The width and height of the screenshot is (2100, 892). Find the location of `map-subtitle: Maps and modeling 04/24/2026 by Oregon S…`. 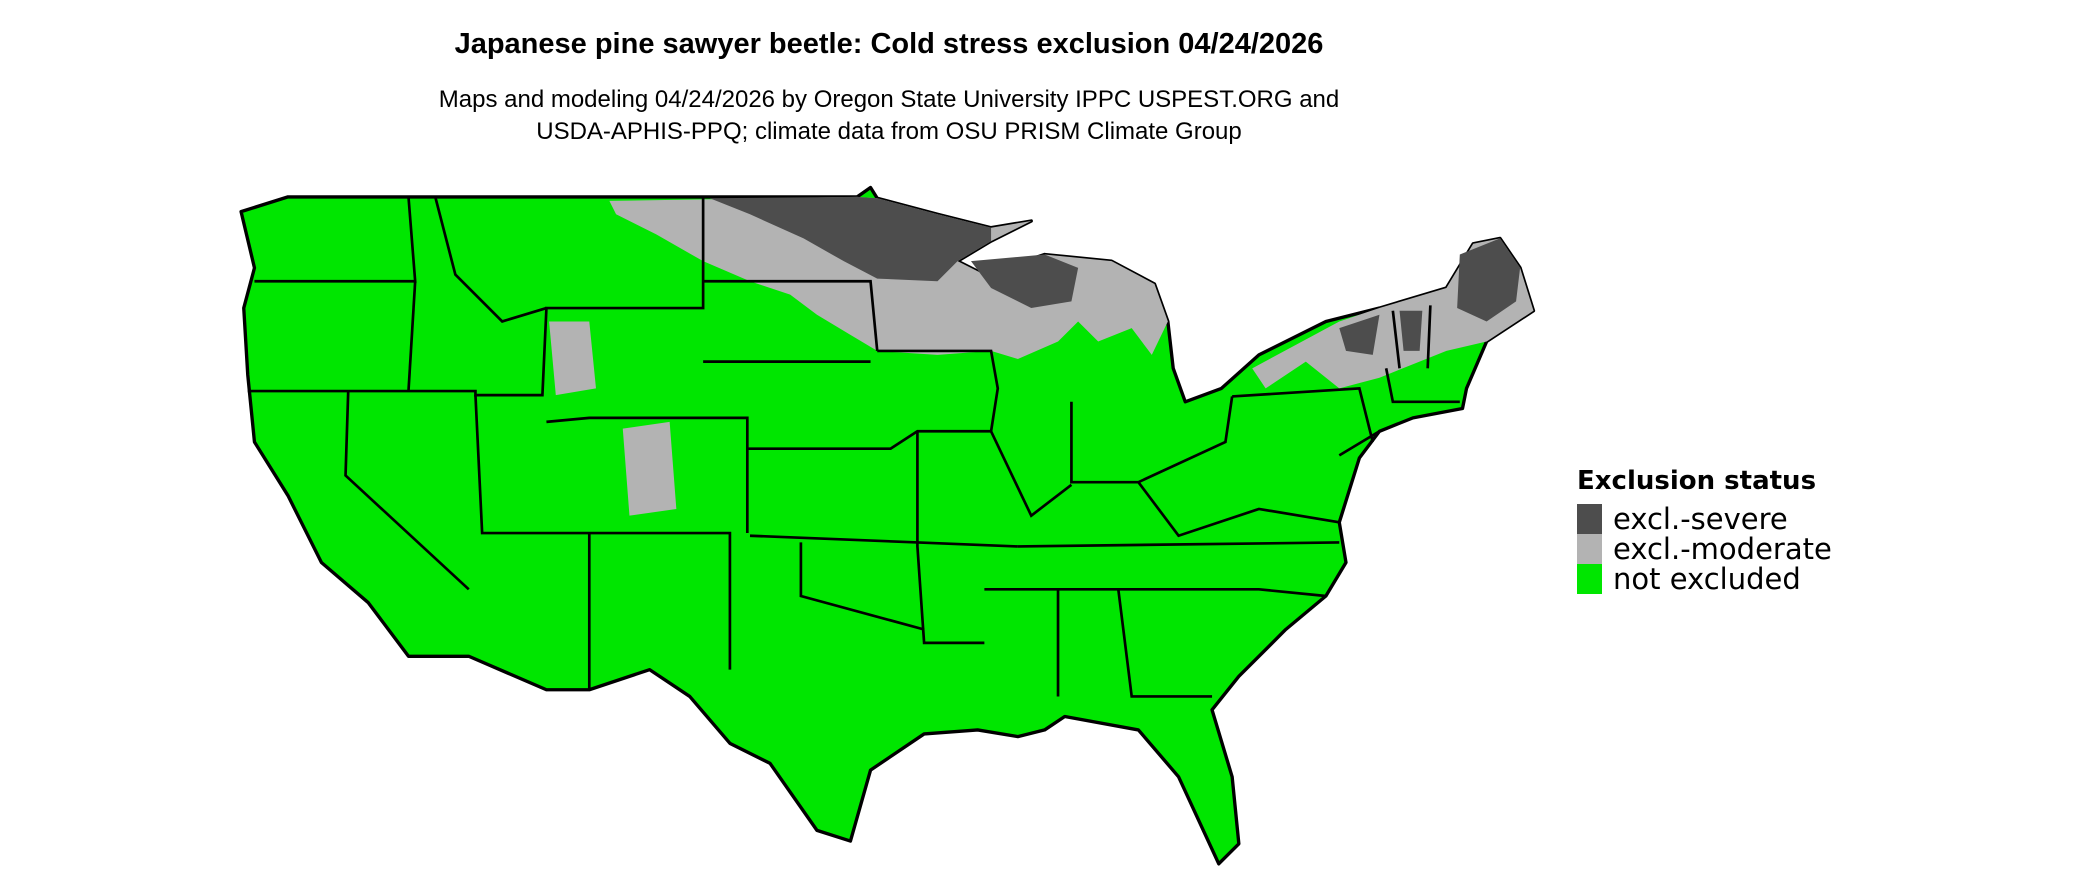

map-subtitle: Maps and modeling 04/24/2026 by Oregon S… is located at coordinates (889, 116).